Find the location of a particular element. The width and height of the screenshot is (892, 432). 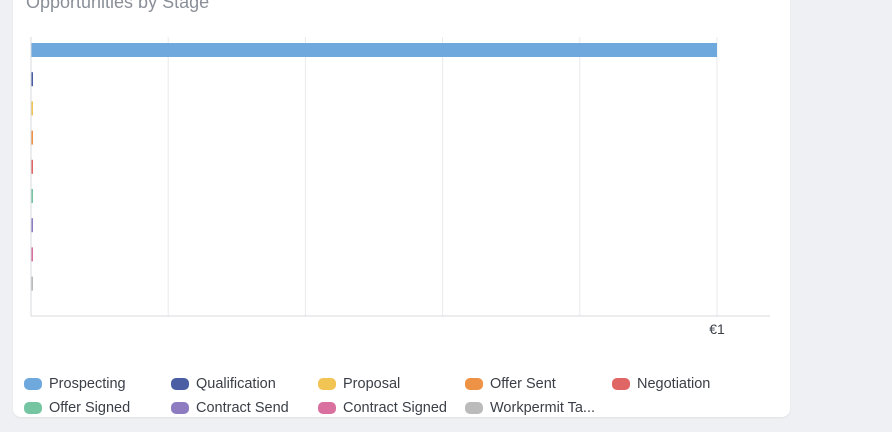

legend-item: Proposal is located at coordinates (391, 384).